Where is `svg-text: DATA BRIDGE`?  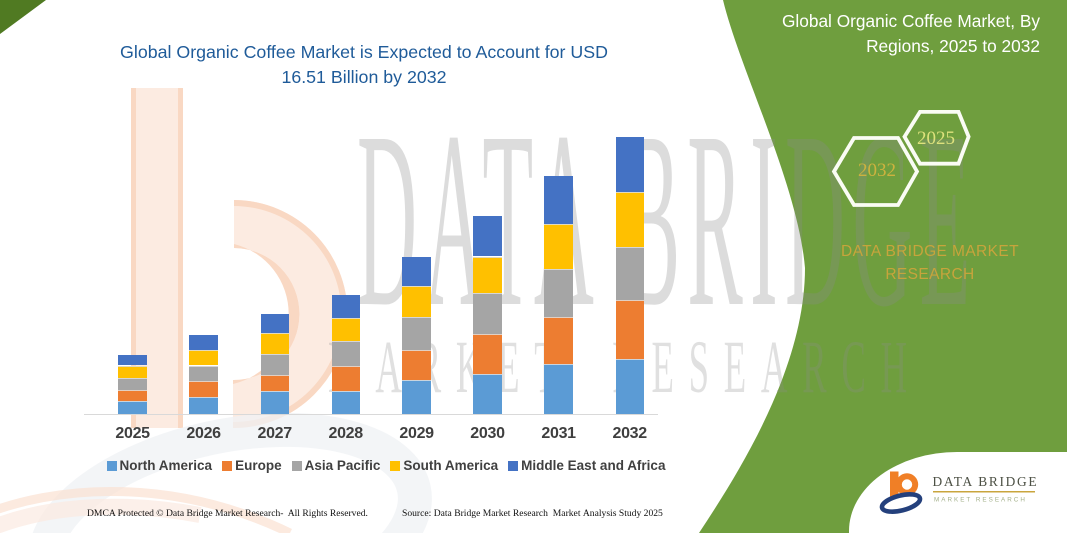 svg-text: DATA BRIDGE is located at coordinates (986, 481).